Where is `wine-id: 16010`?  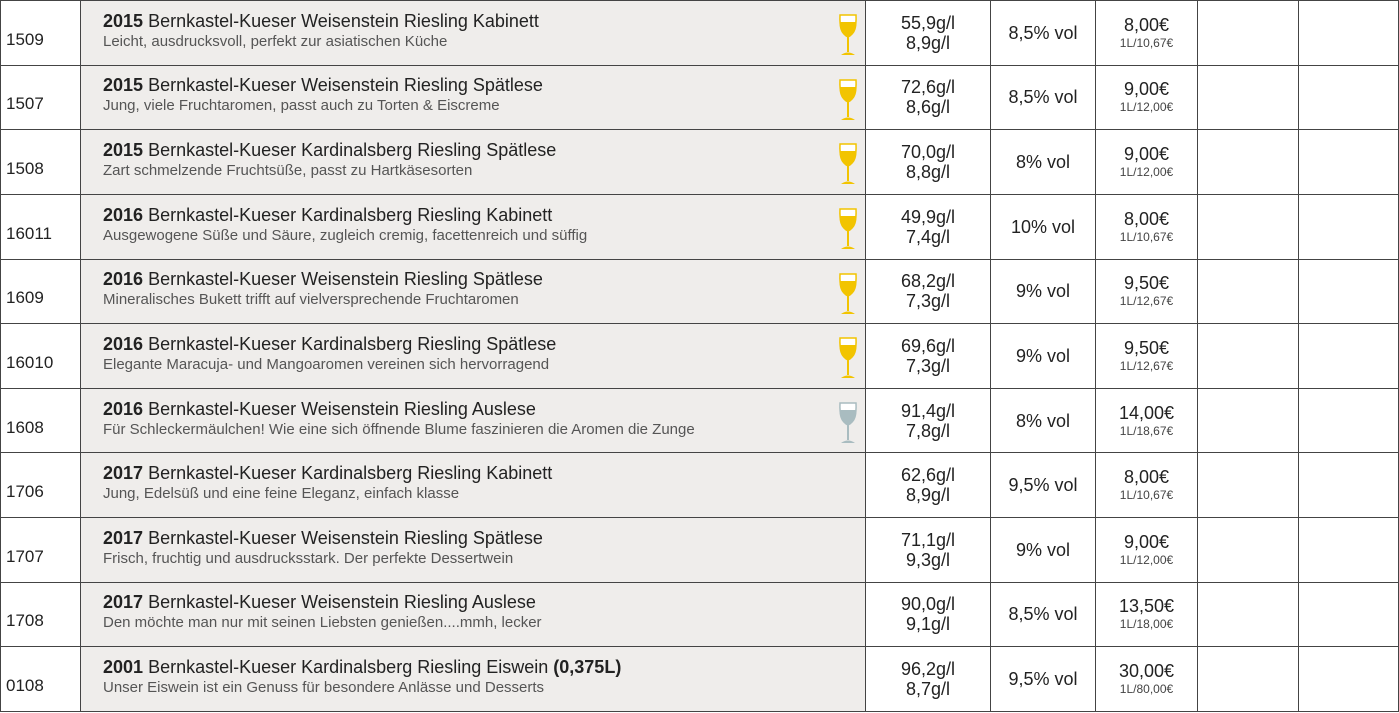 wine-id: 16010 is located at coordinates (40, 356).